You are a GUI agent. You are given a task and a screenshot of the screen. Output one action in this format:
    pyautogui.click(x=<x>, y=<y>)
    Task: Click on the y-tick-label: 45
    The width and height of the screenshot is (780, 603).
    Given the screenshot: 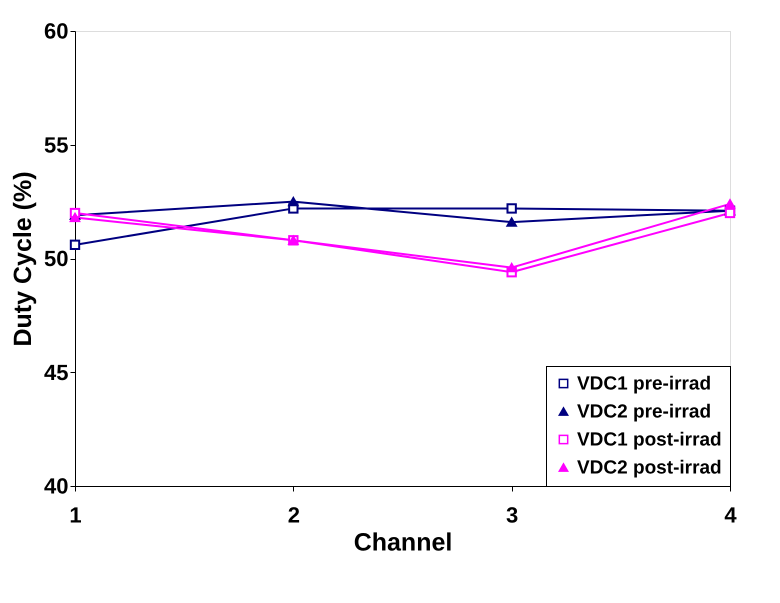 What is the action you would take?
    pyautogui.click(x=56, y=372)
    